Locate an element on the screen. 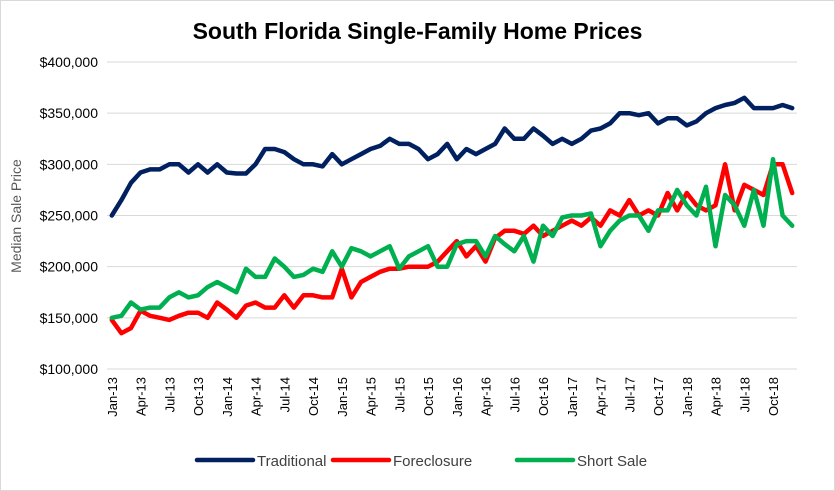  legend-label: Foreclosure is located at coordinates (432, 461).